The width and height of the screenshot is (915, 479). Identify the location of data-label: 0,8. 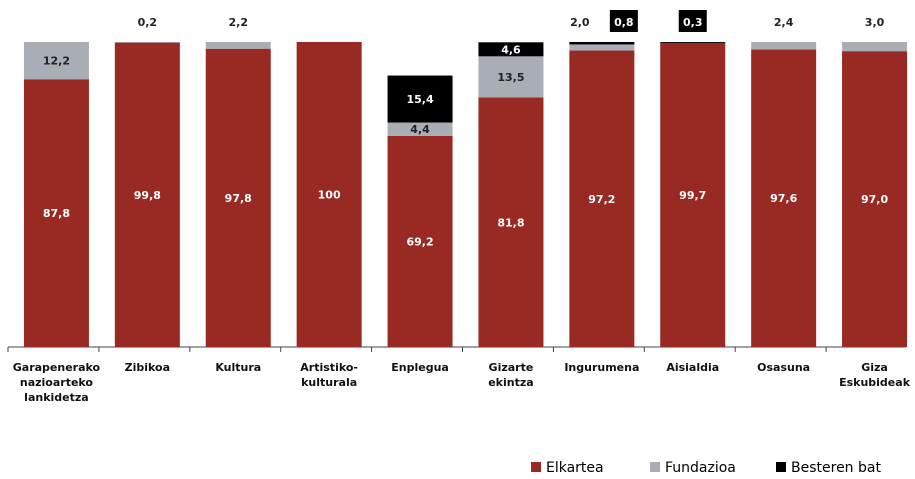
(624, 22).